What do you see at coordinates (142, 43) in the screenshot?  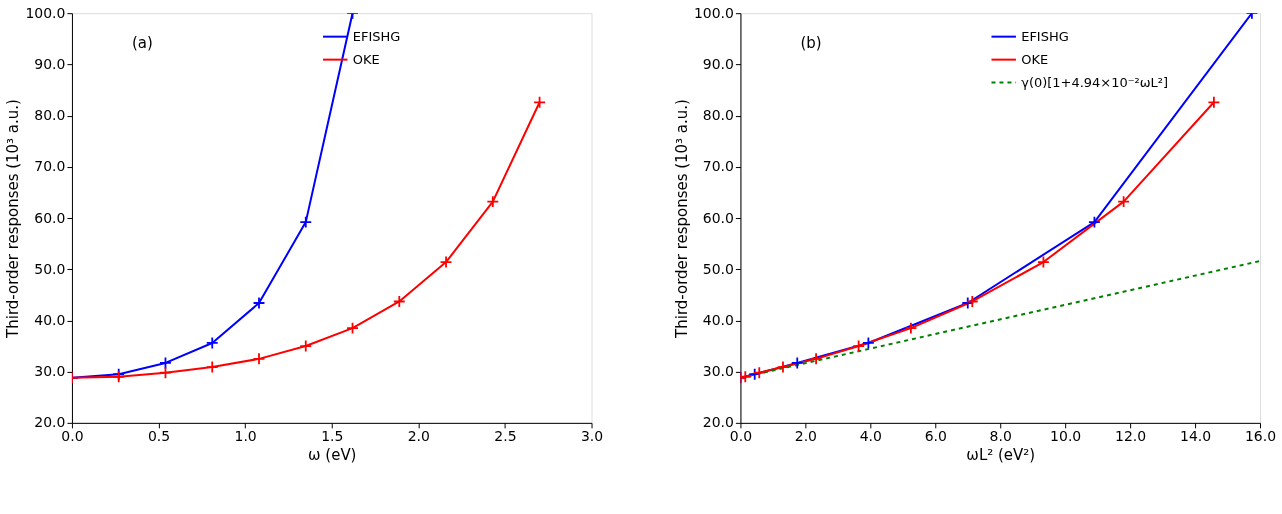 I see `annotation: (a)` at bounding box center [142, 43].